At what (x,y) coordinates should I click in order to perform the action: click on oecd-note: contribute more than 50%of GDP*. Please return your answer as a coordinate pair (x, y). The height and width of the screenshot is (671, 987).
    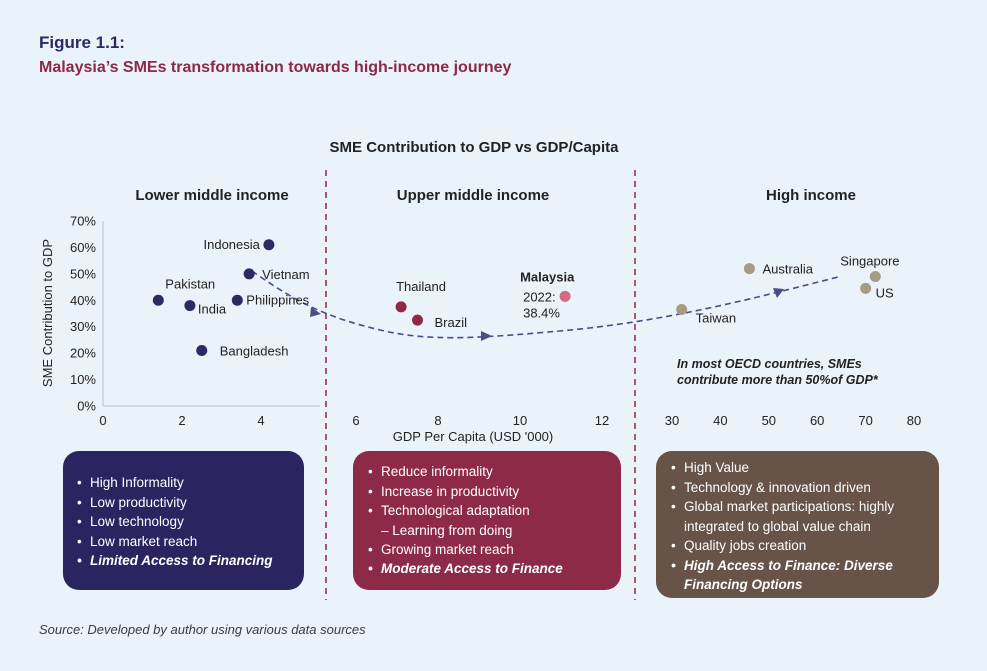
    Looking at the image, I should click on (778, 380).